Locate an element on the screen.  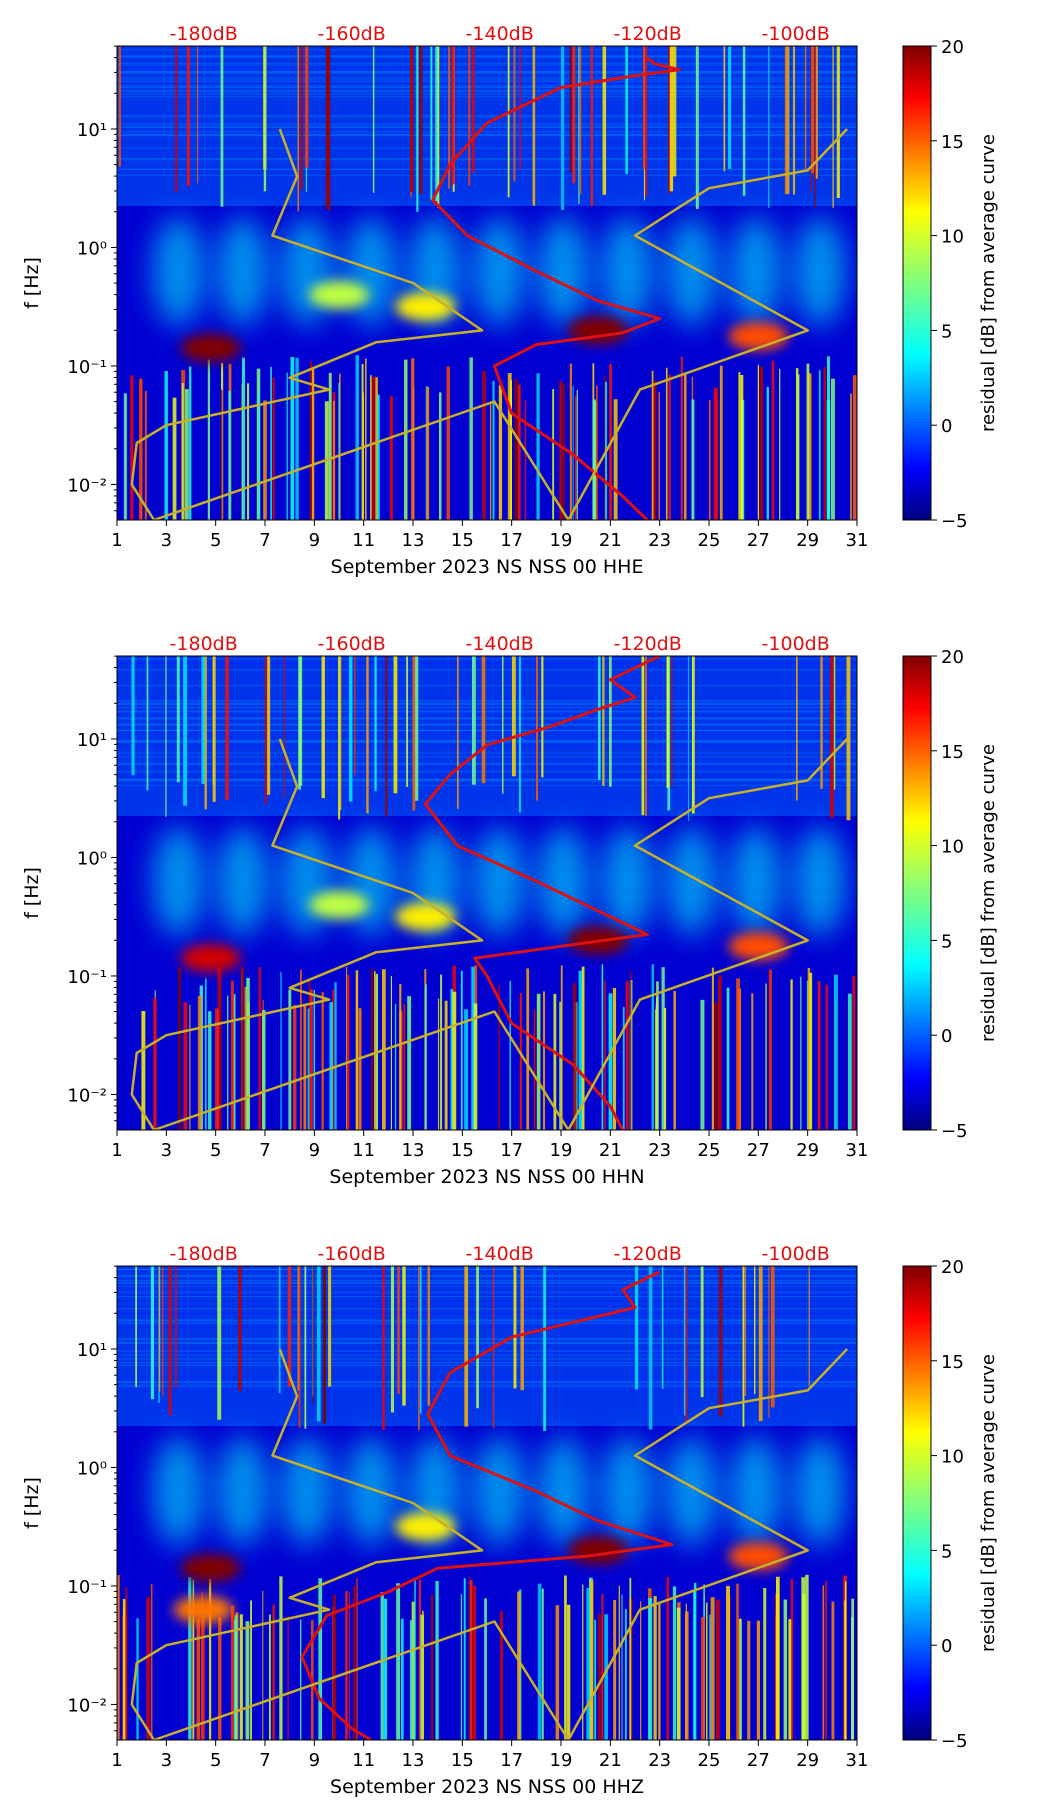
colorbar-tick-label: −5 is located at coordinates (954, 521).